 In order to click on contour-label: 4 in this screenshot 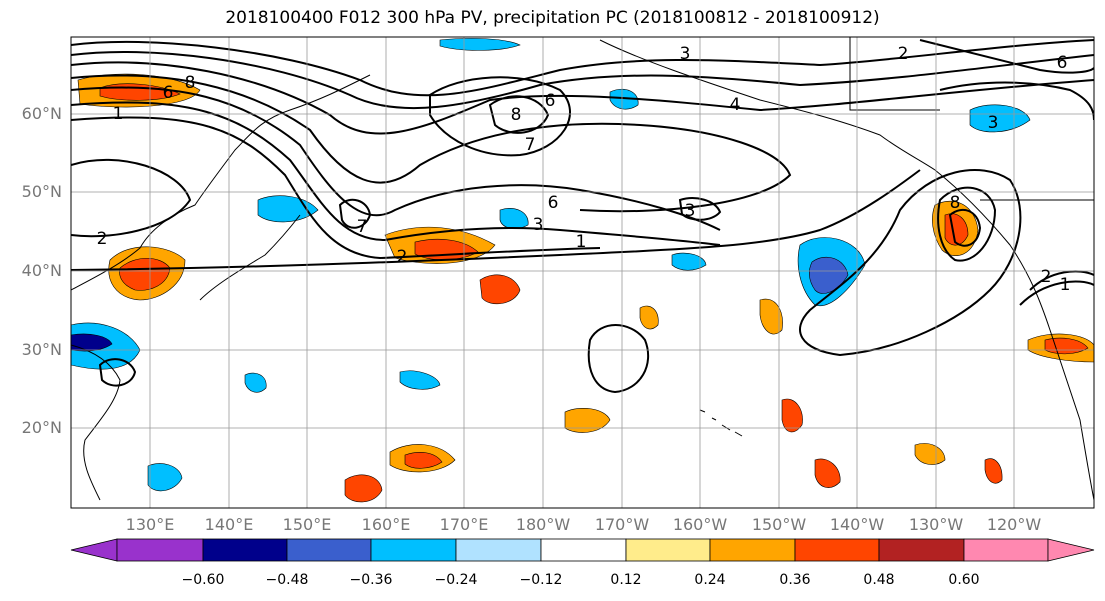, I will do `click(735, 105)`.